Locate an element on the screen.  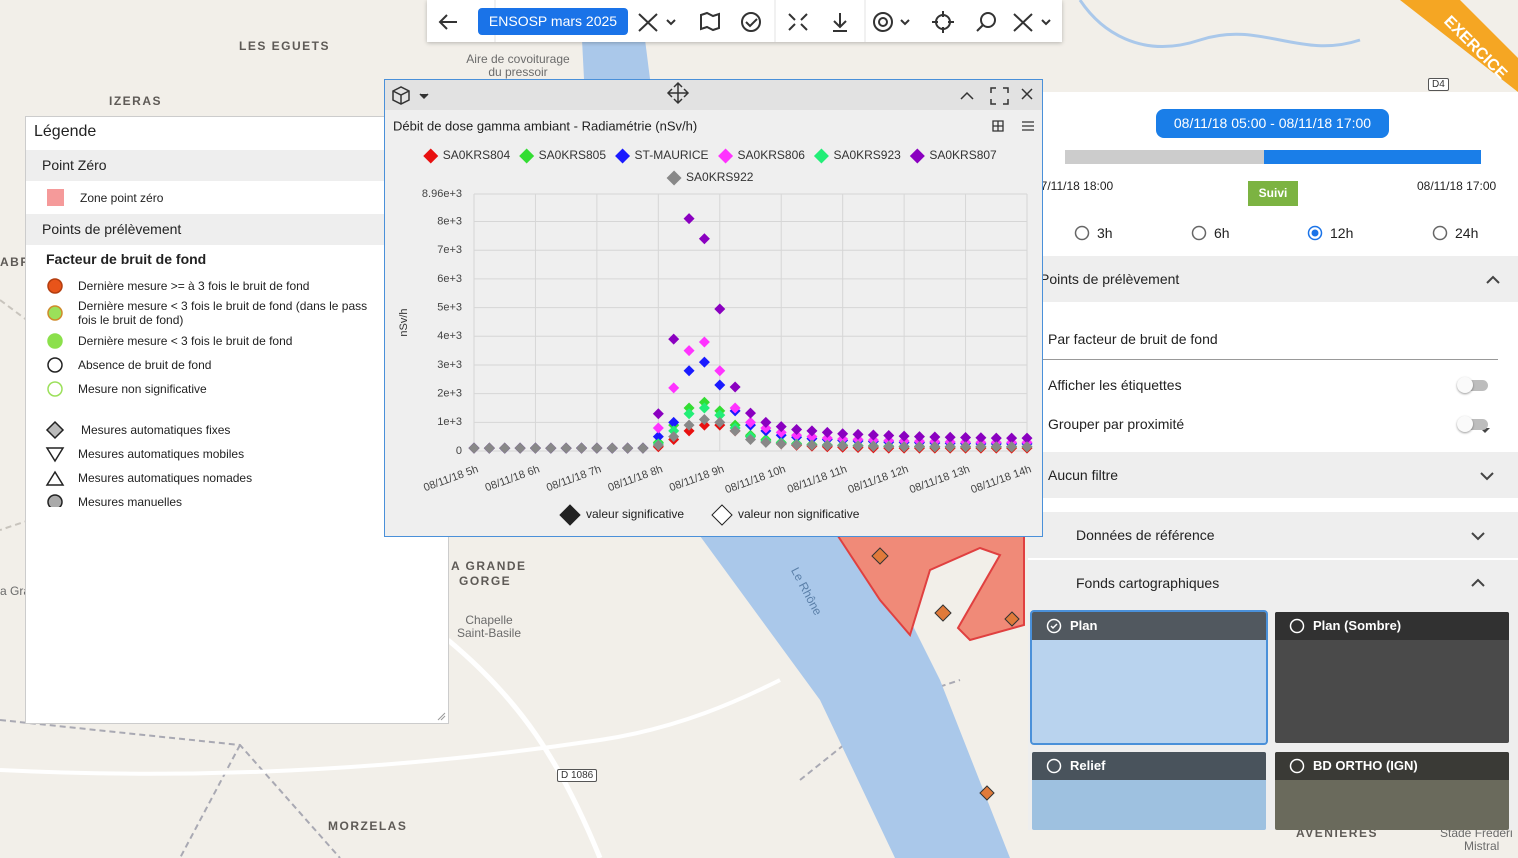
target is located at coordinates (883, 22).